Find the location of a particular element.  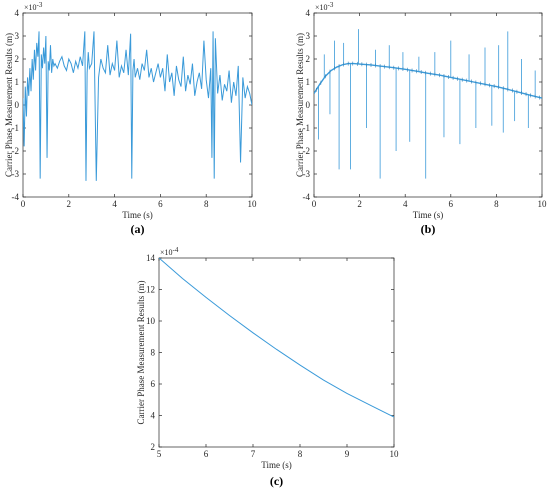

axis-exponent-label: ×10⁻⁴ is located at coordinates (169, 251).